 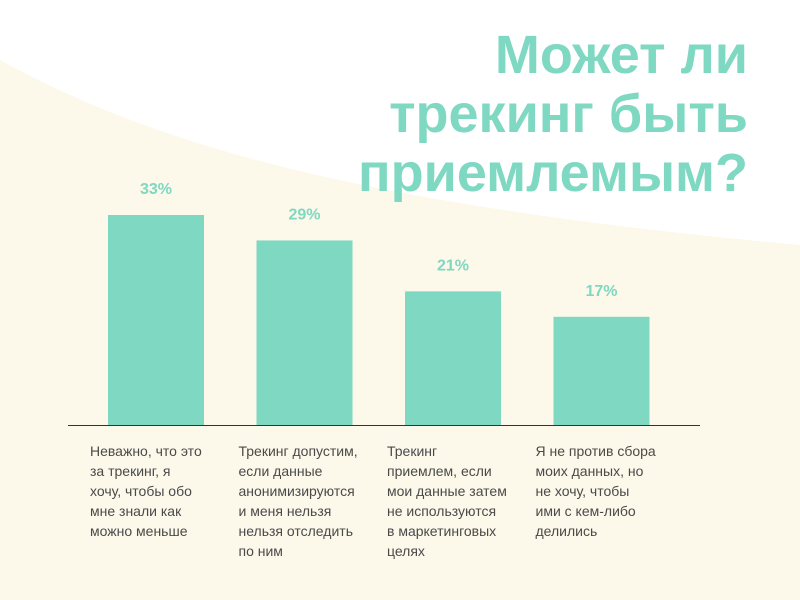 What do you see at coordinates (304, 214) in the screenshot?
I see `value-label-2: 29%` at bounding box center [304, 214].